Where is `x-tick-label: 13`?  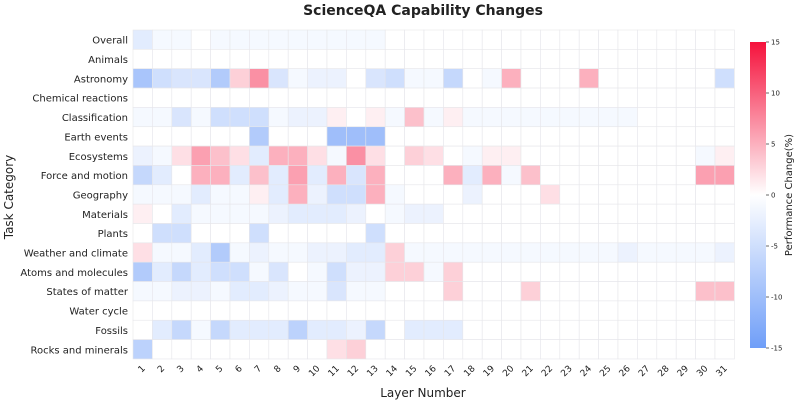
x-tick-label: 13 is located at coordinates (372, 371).